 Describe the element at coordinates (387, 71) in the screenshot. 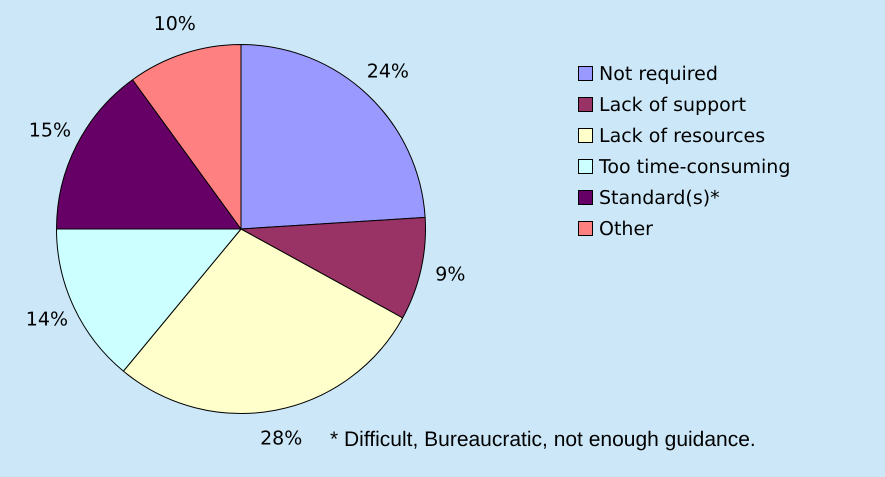

I see `data-label: 24%` at that location.